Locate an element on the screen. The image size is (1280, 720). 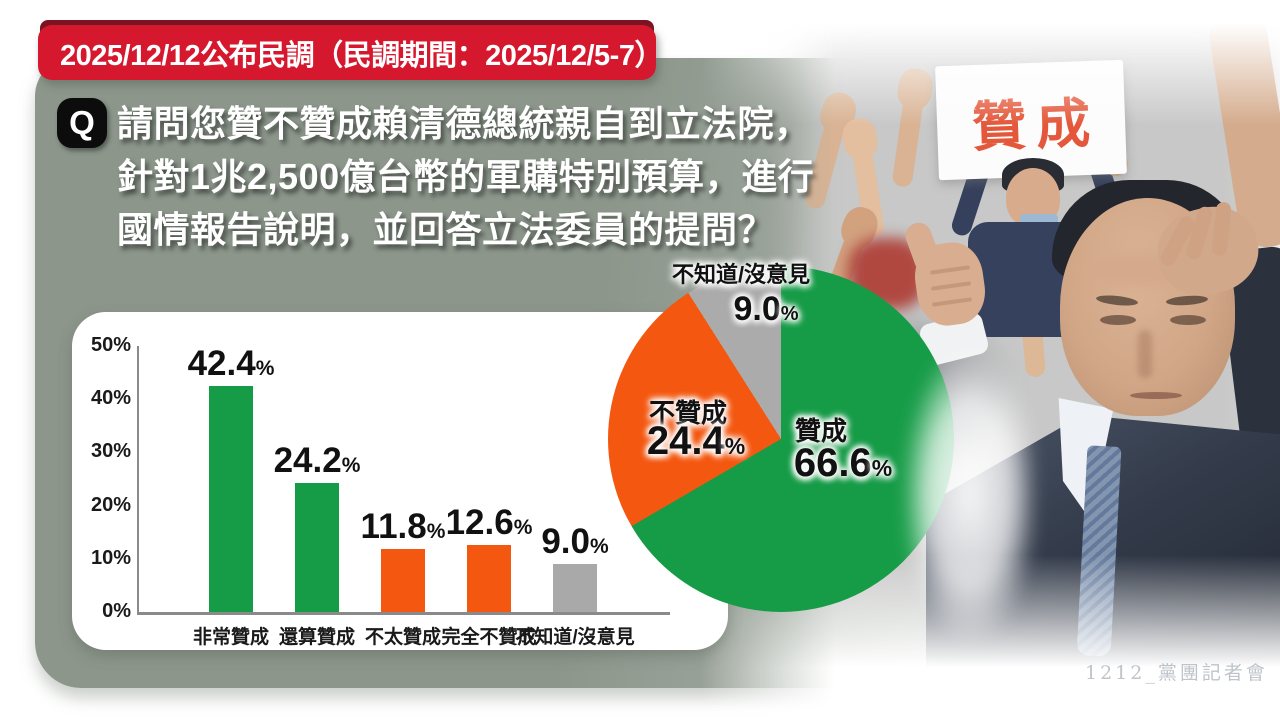
bar-value-label: 42.4% is located at coordinates (231, 364).